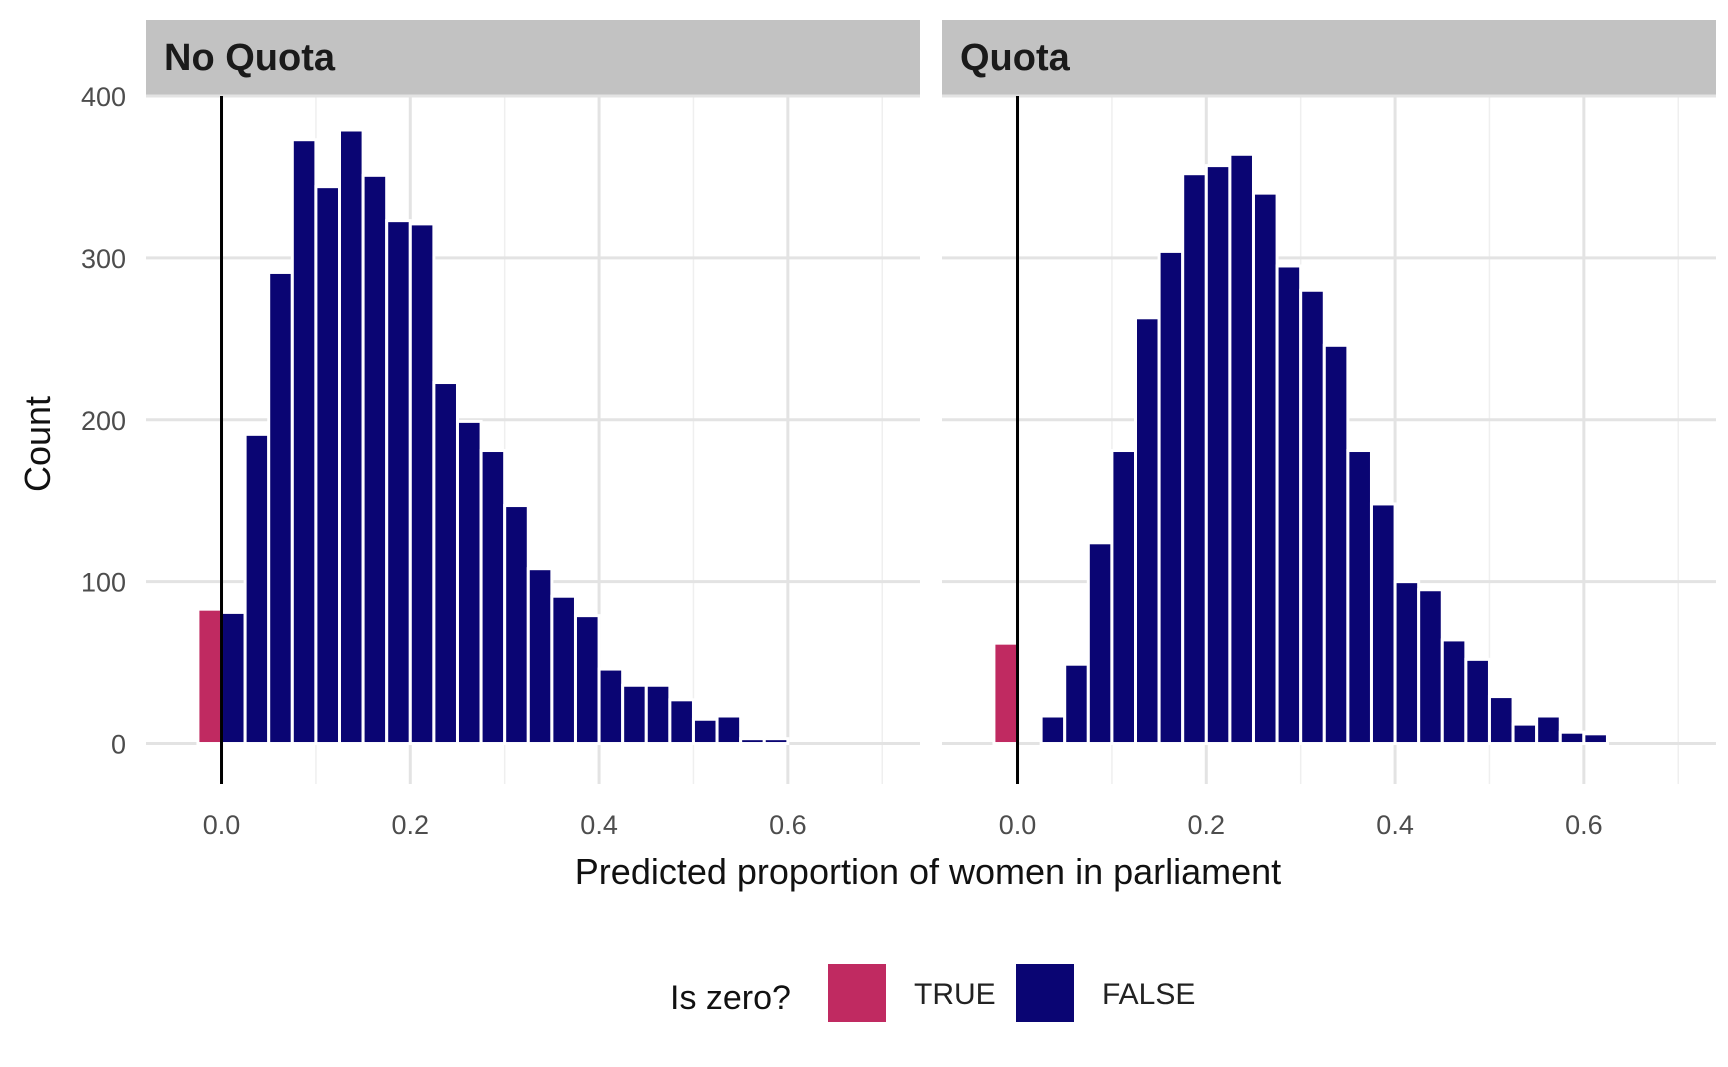 This screenshot has width=1728, height=1067. I want to click on legend-swatch-true, so click(857, 993).